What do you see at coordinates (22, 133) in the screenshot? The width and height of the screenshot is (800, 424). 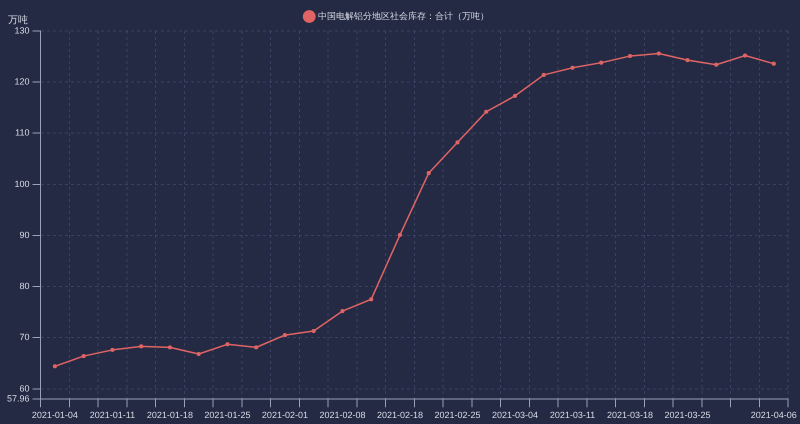 I see `y-tick-label: 110` at bounding box center [22, 133].